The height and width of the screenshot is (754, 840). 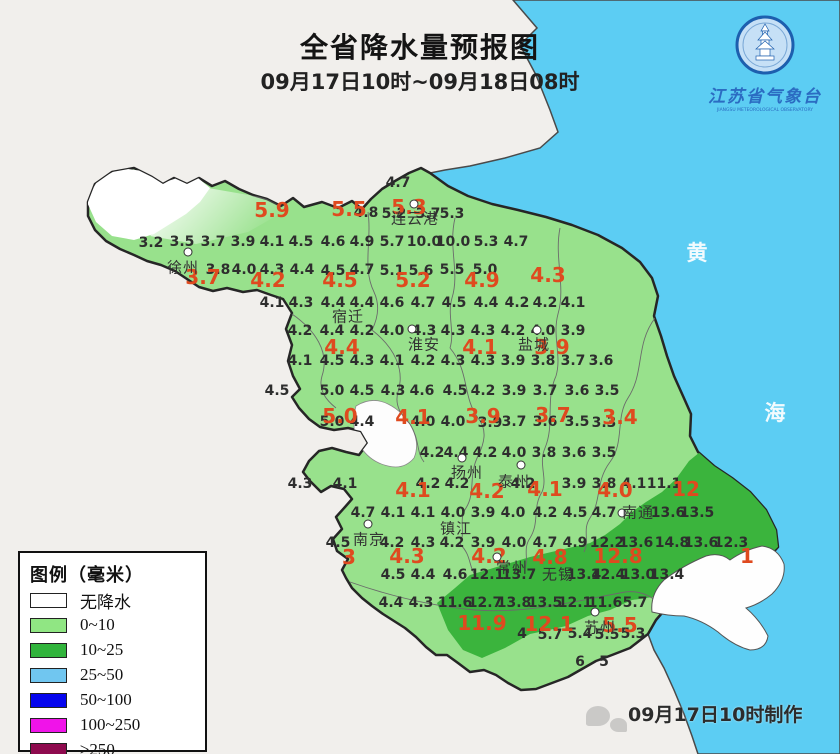 I want to click on precip-value-red: 4.3, so click(x=407, y=556).